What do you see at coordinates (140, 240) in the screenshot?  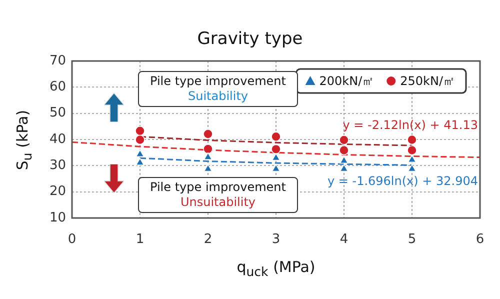 I see `x-tick-label: 1` at bounding box center [140, 240].